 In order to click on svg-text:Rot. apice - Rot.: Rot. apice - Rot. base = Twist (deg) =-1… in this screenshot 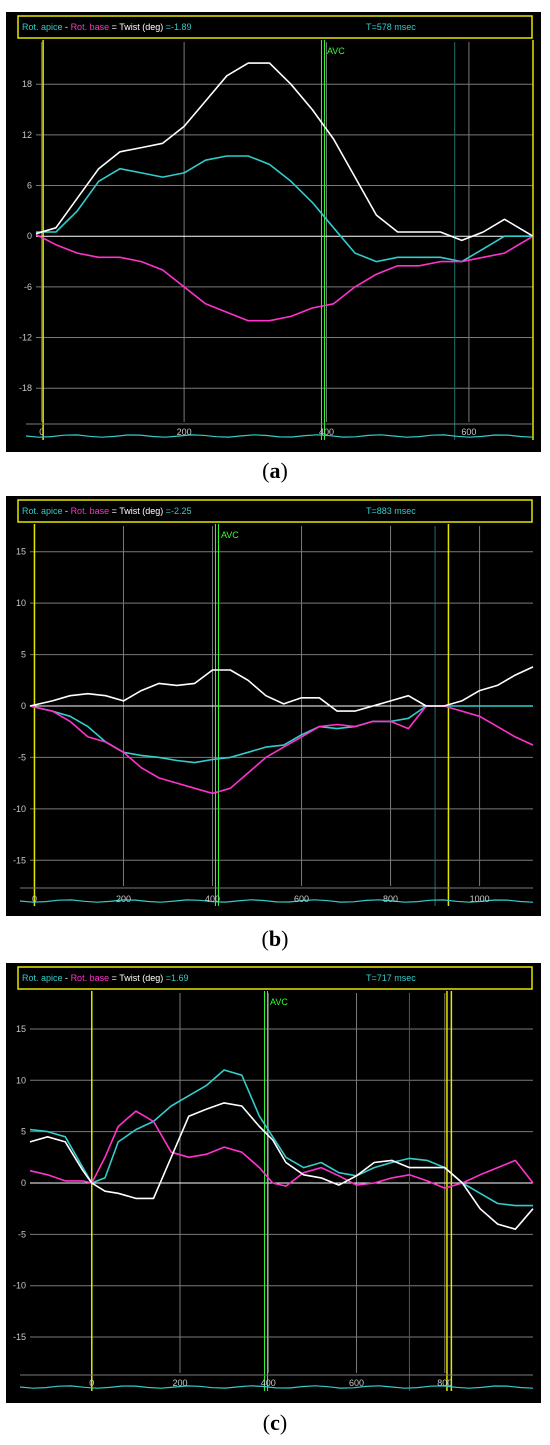, I will do `click(107, 27)`.